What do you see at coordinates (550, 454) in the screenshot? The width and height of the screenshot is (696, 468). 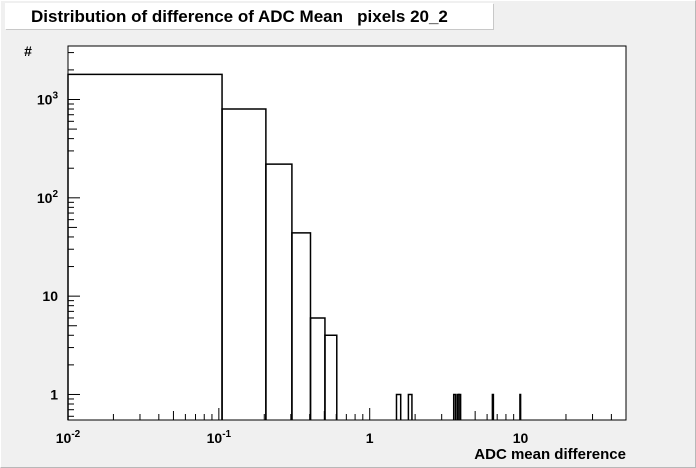 I see `x-axis-title: ADC mean difference` at bounding box center [550, 454].